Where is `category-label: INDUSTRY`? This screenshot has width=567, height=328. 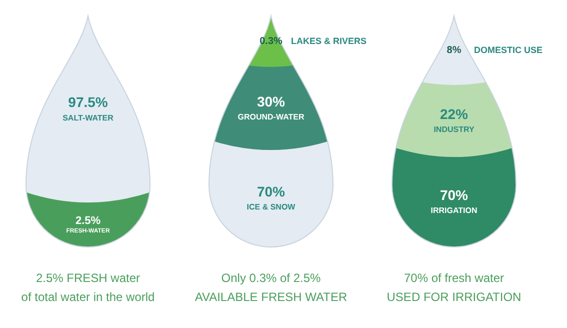
category-label: INDUSTRY is located at coordinates (454, 129).